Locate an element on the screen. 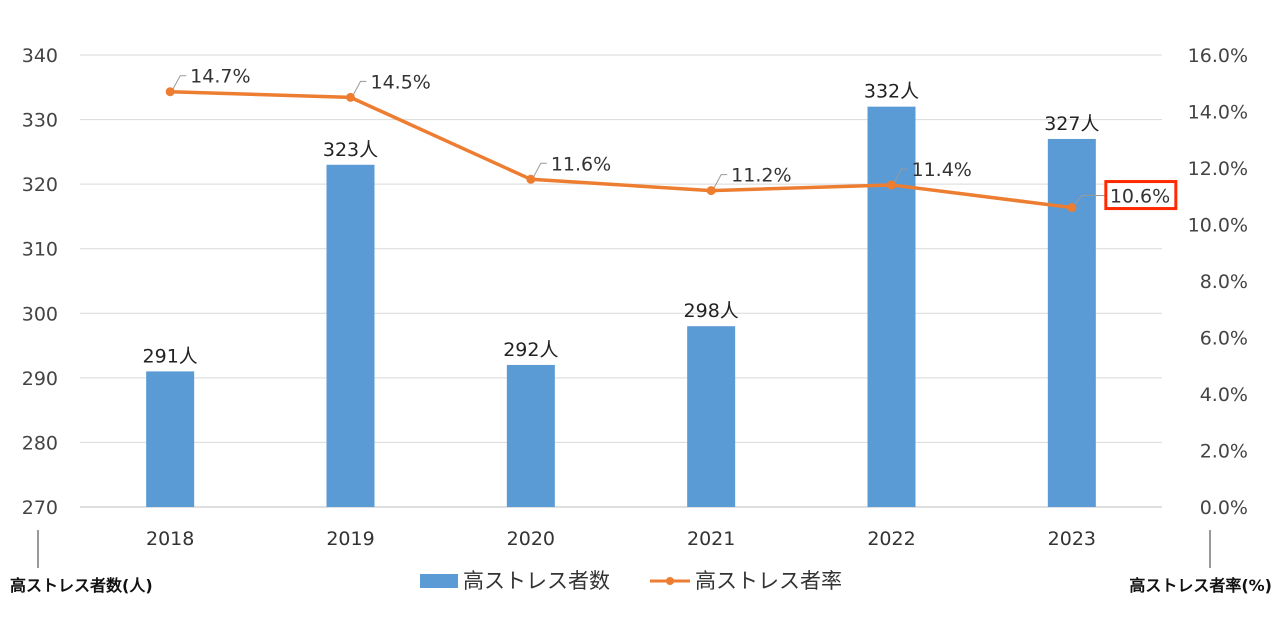 The width and height of the screenshot is (1280, 644). x-tick-label: 2021 is located at coordinates (711, 539).